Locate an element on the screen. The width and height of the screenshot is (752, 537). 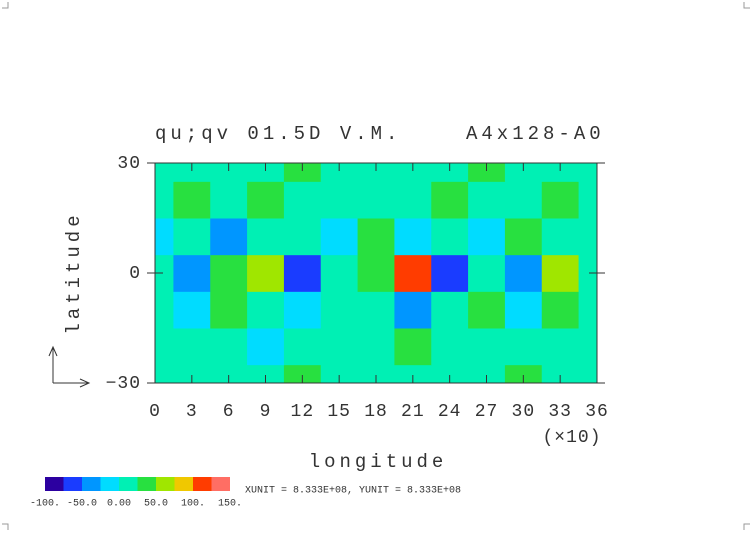
x-tick-label: 3 is located at coordinates (192, 412).